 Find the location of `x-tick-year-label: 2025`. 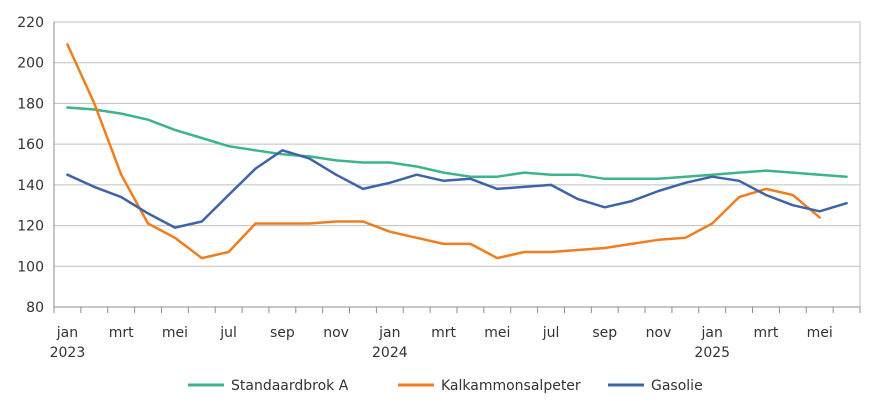

x-tick-year-label: 2025 is located at coordinates (712, 353).